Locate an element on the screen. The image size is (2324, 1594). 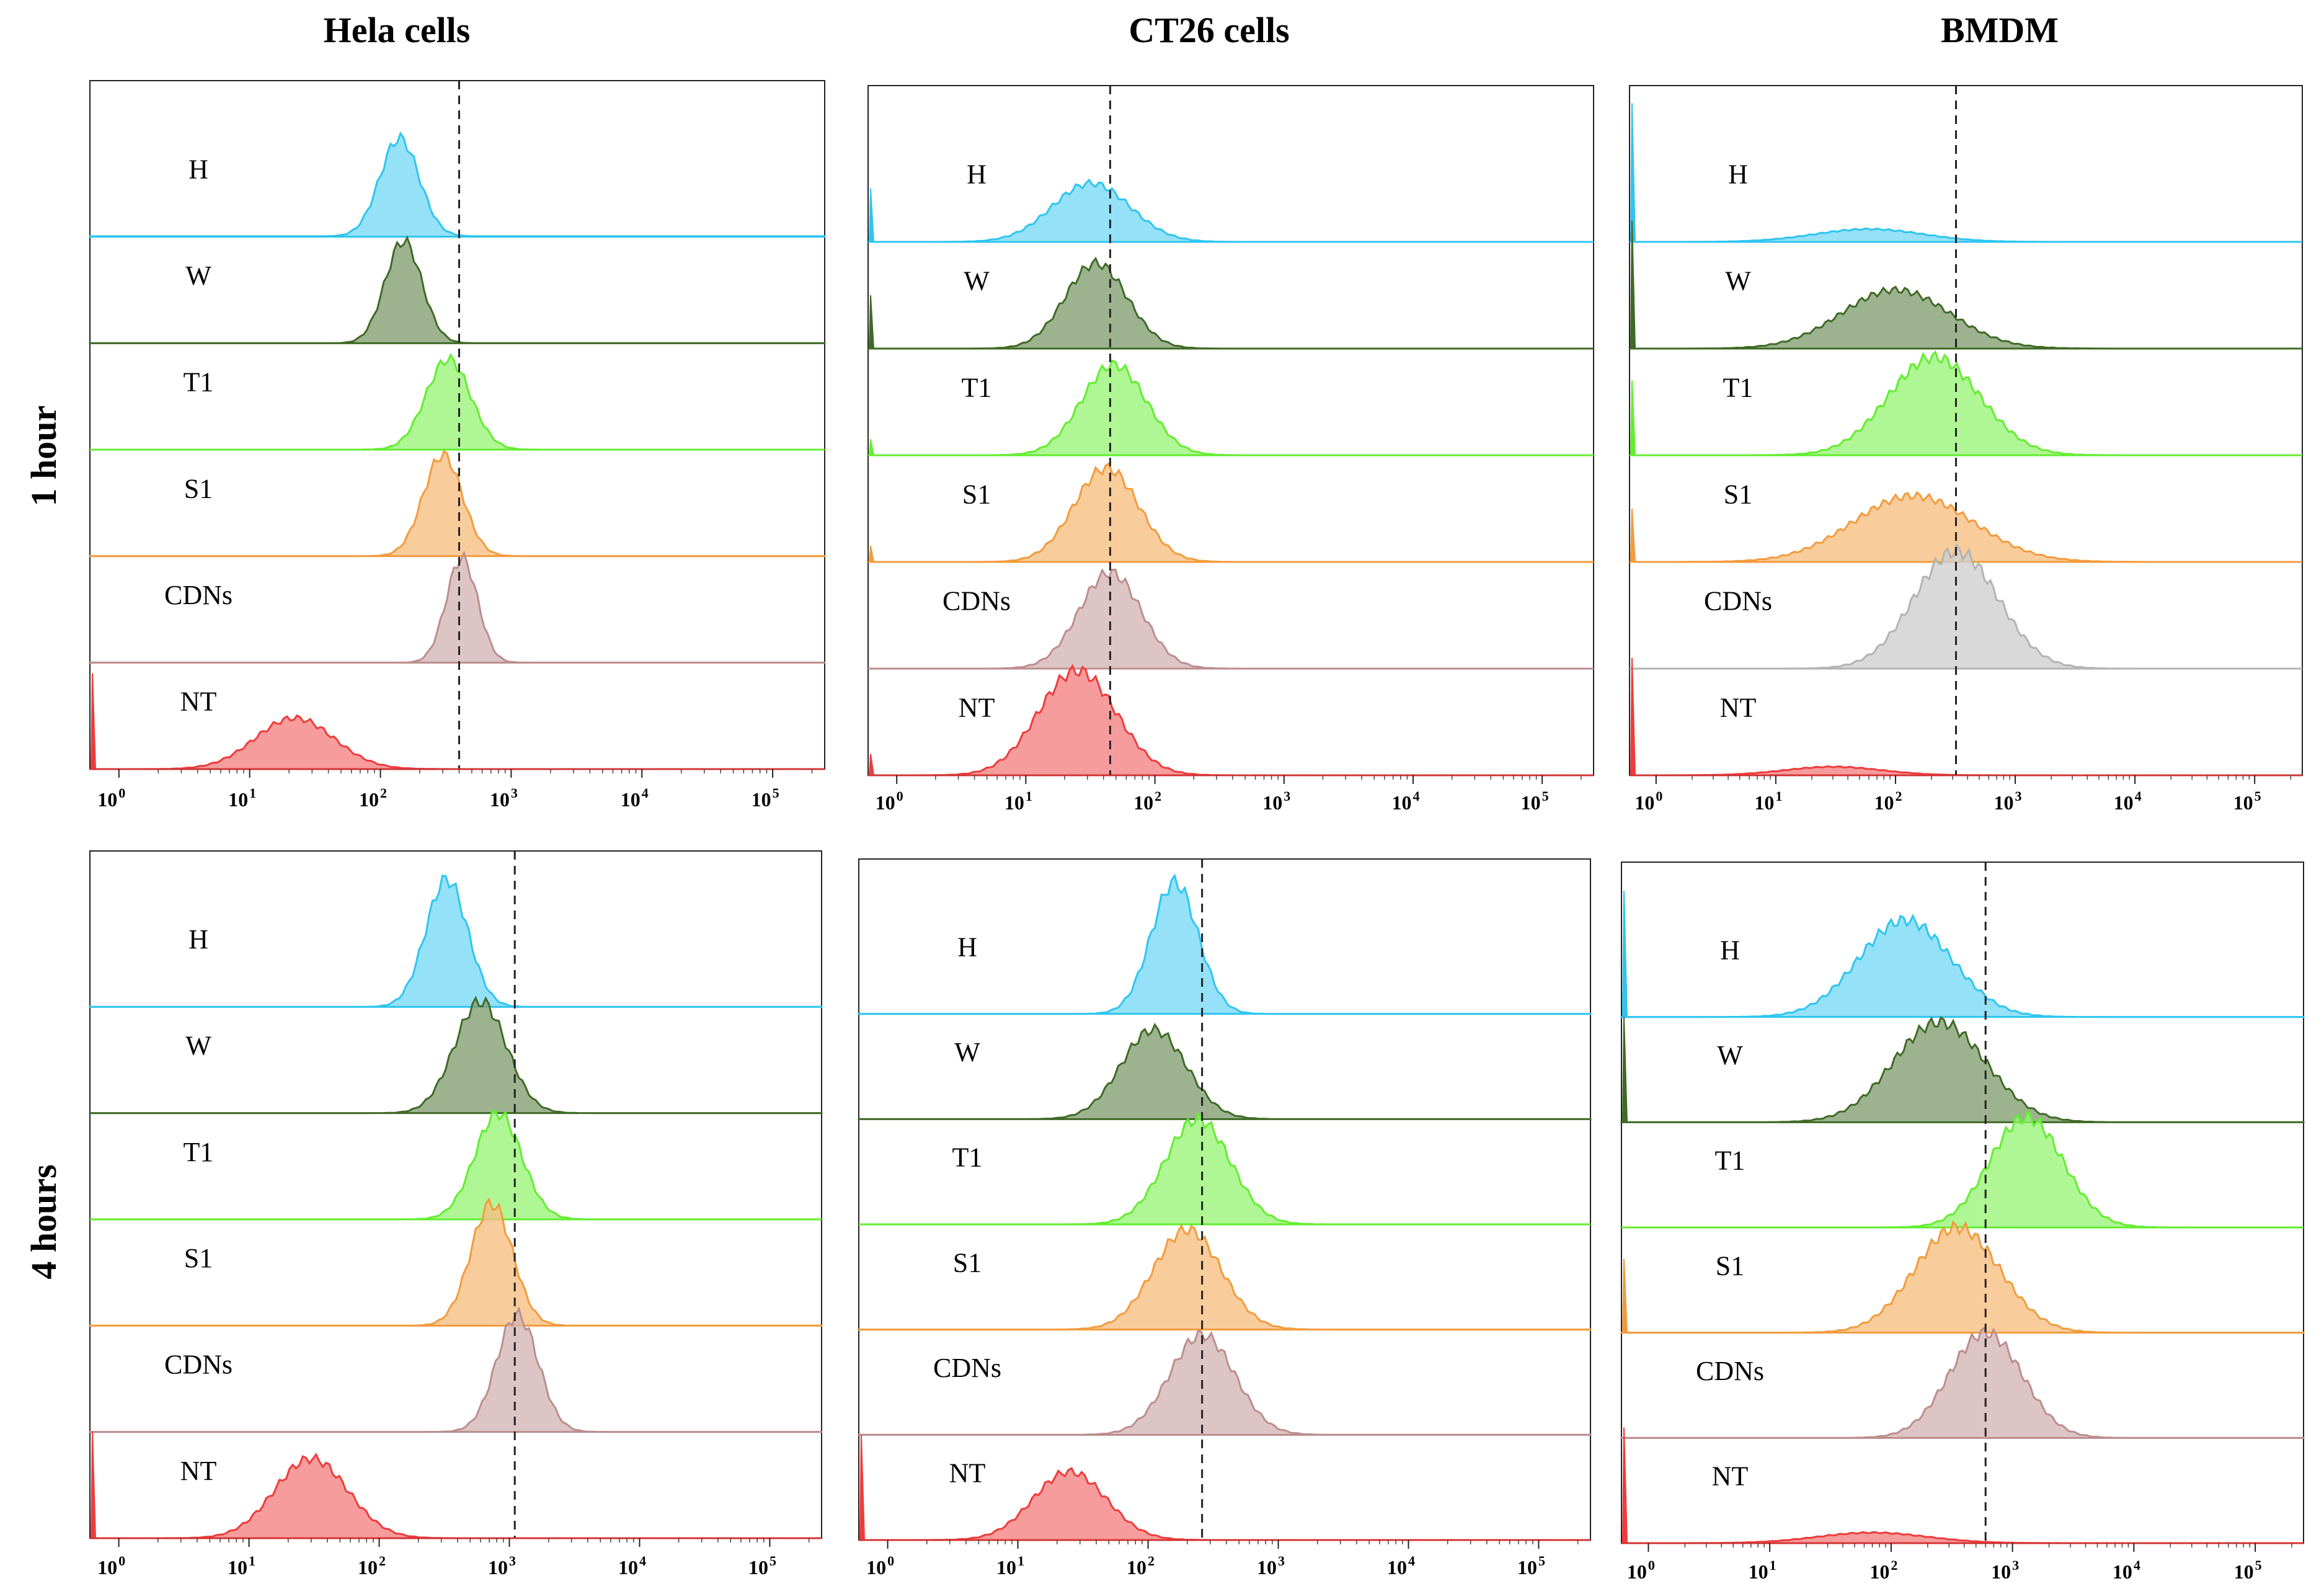
panel-ct26-1h: H W T1 S1 CDNs NT 100 10¹ 10² 10³ 10⁴ 10⁵ is located at coordinates (1230, 450).